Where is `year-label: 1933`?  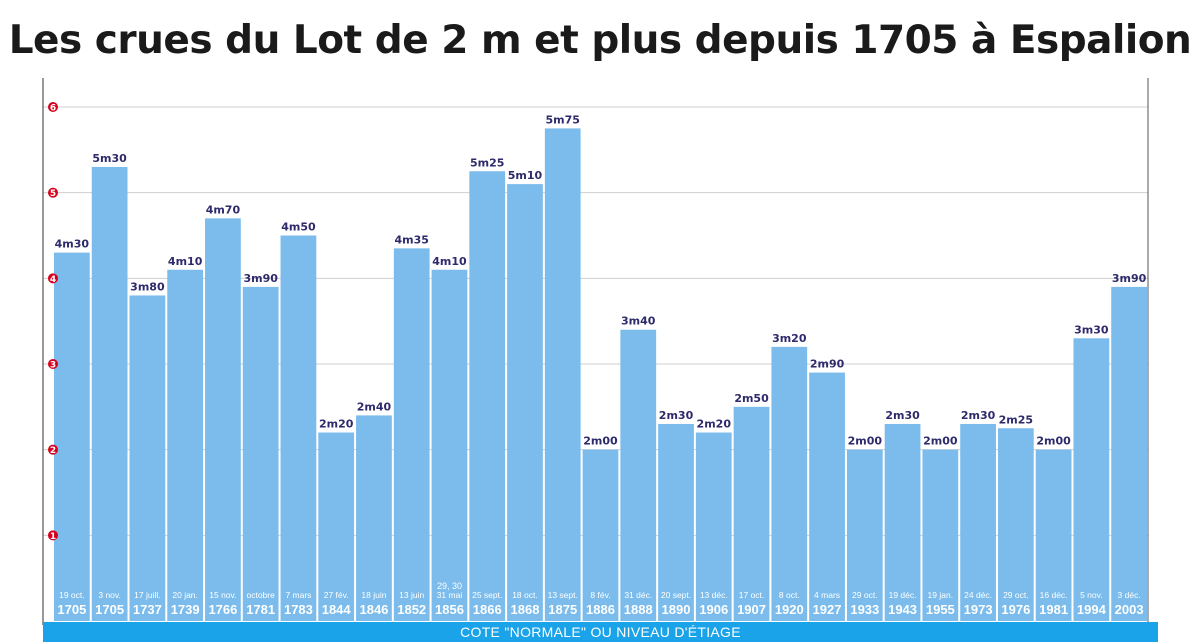
year-label: 1933 is located at coordinates (864, 609).